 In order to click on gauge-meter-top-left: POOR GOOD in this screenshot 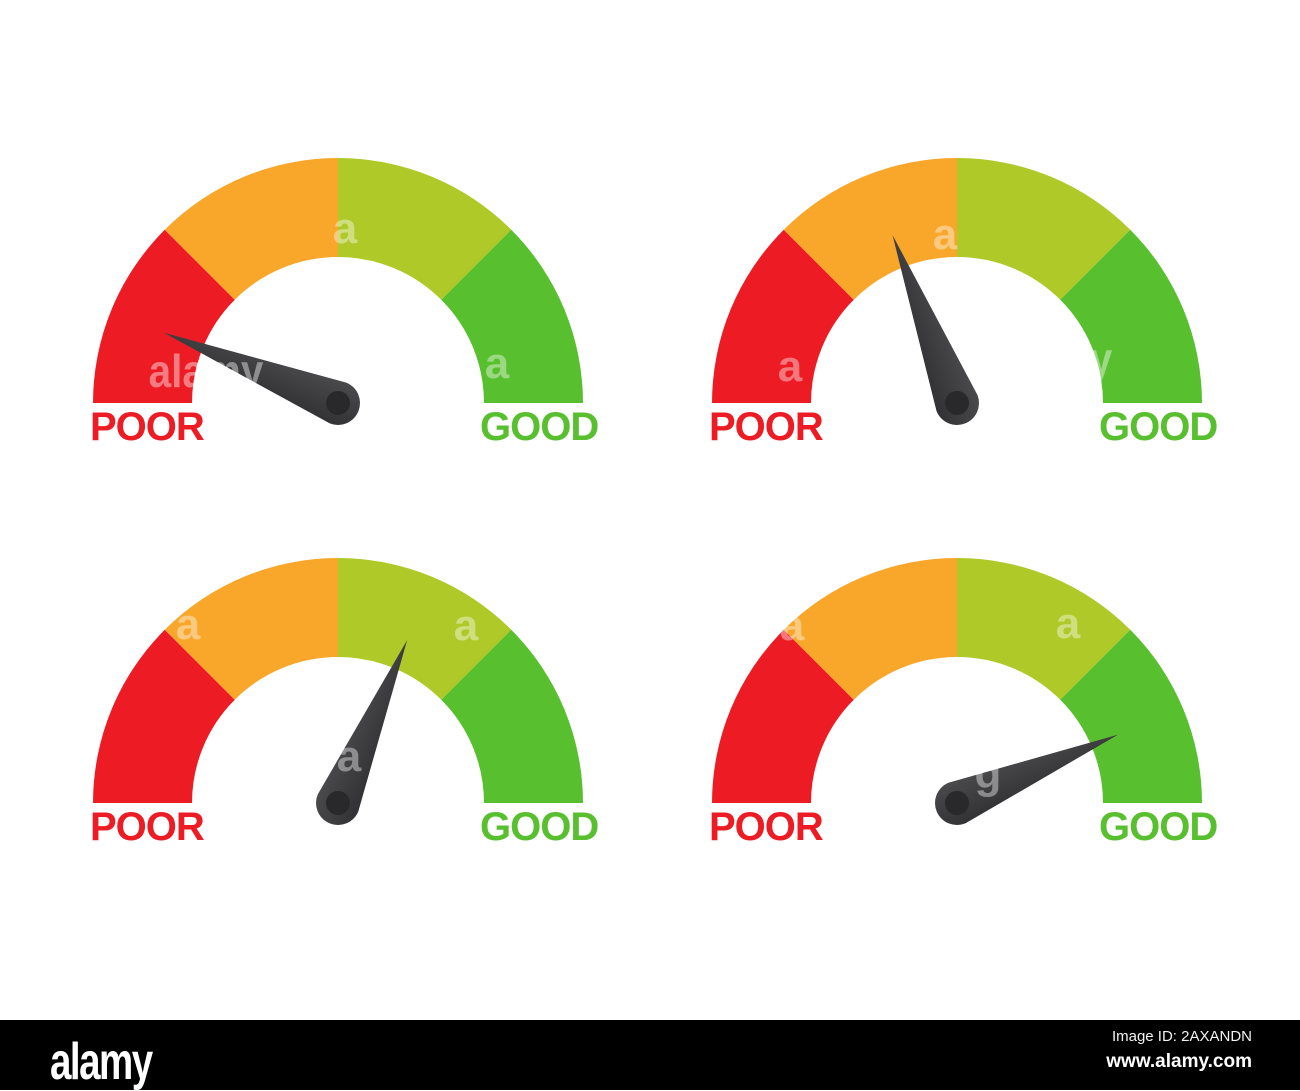, I will do `click(344, 313)`.